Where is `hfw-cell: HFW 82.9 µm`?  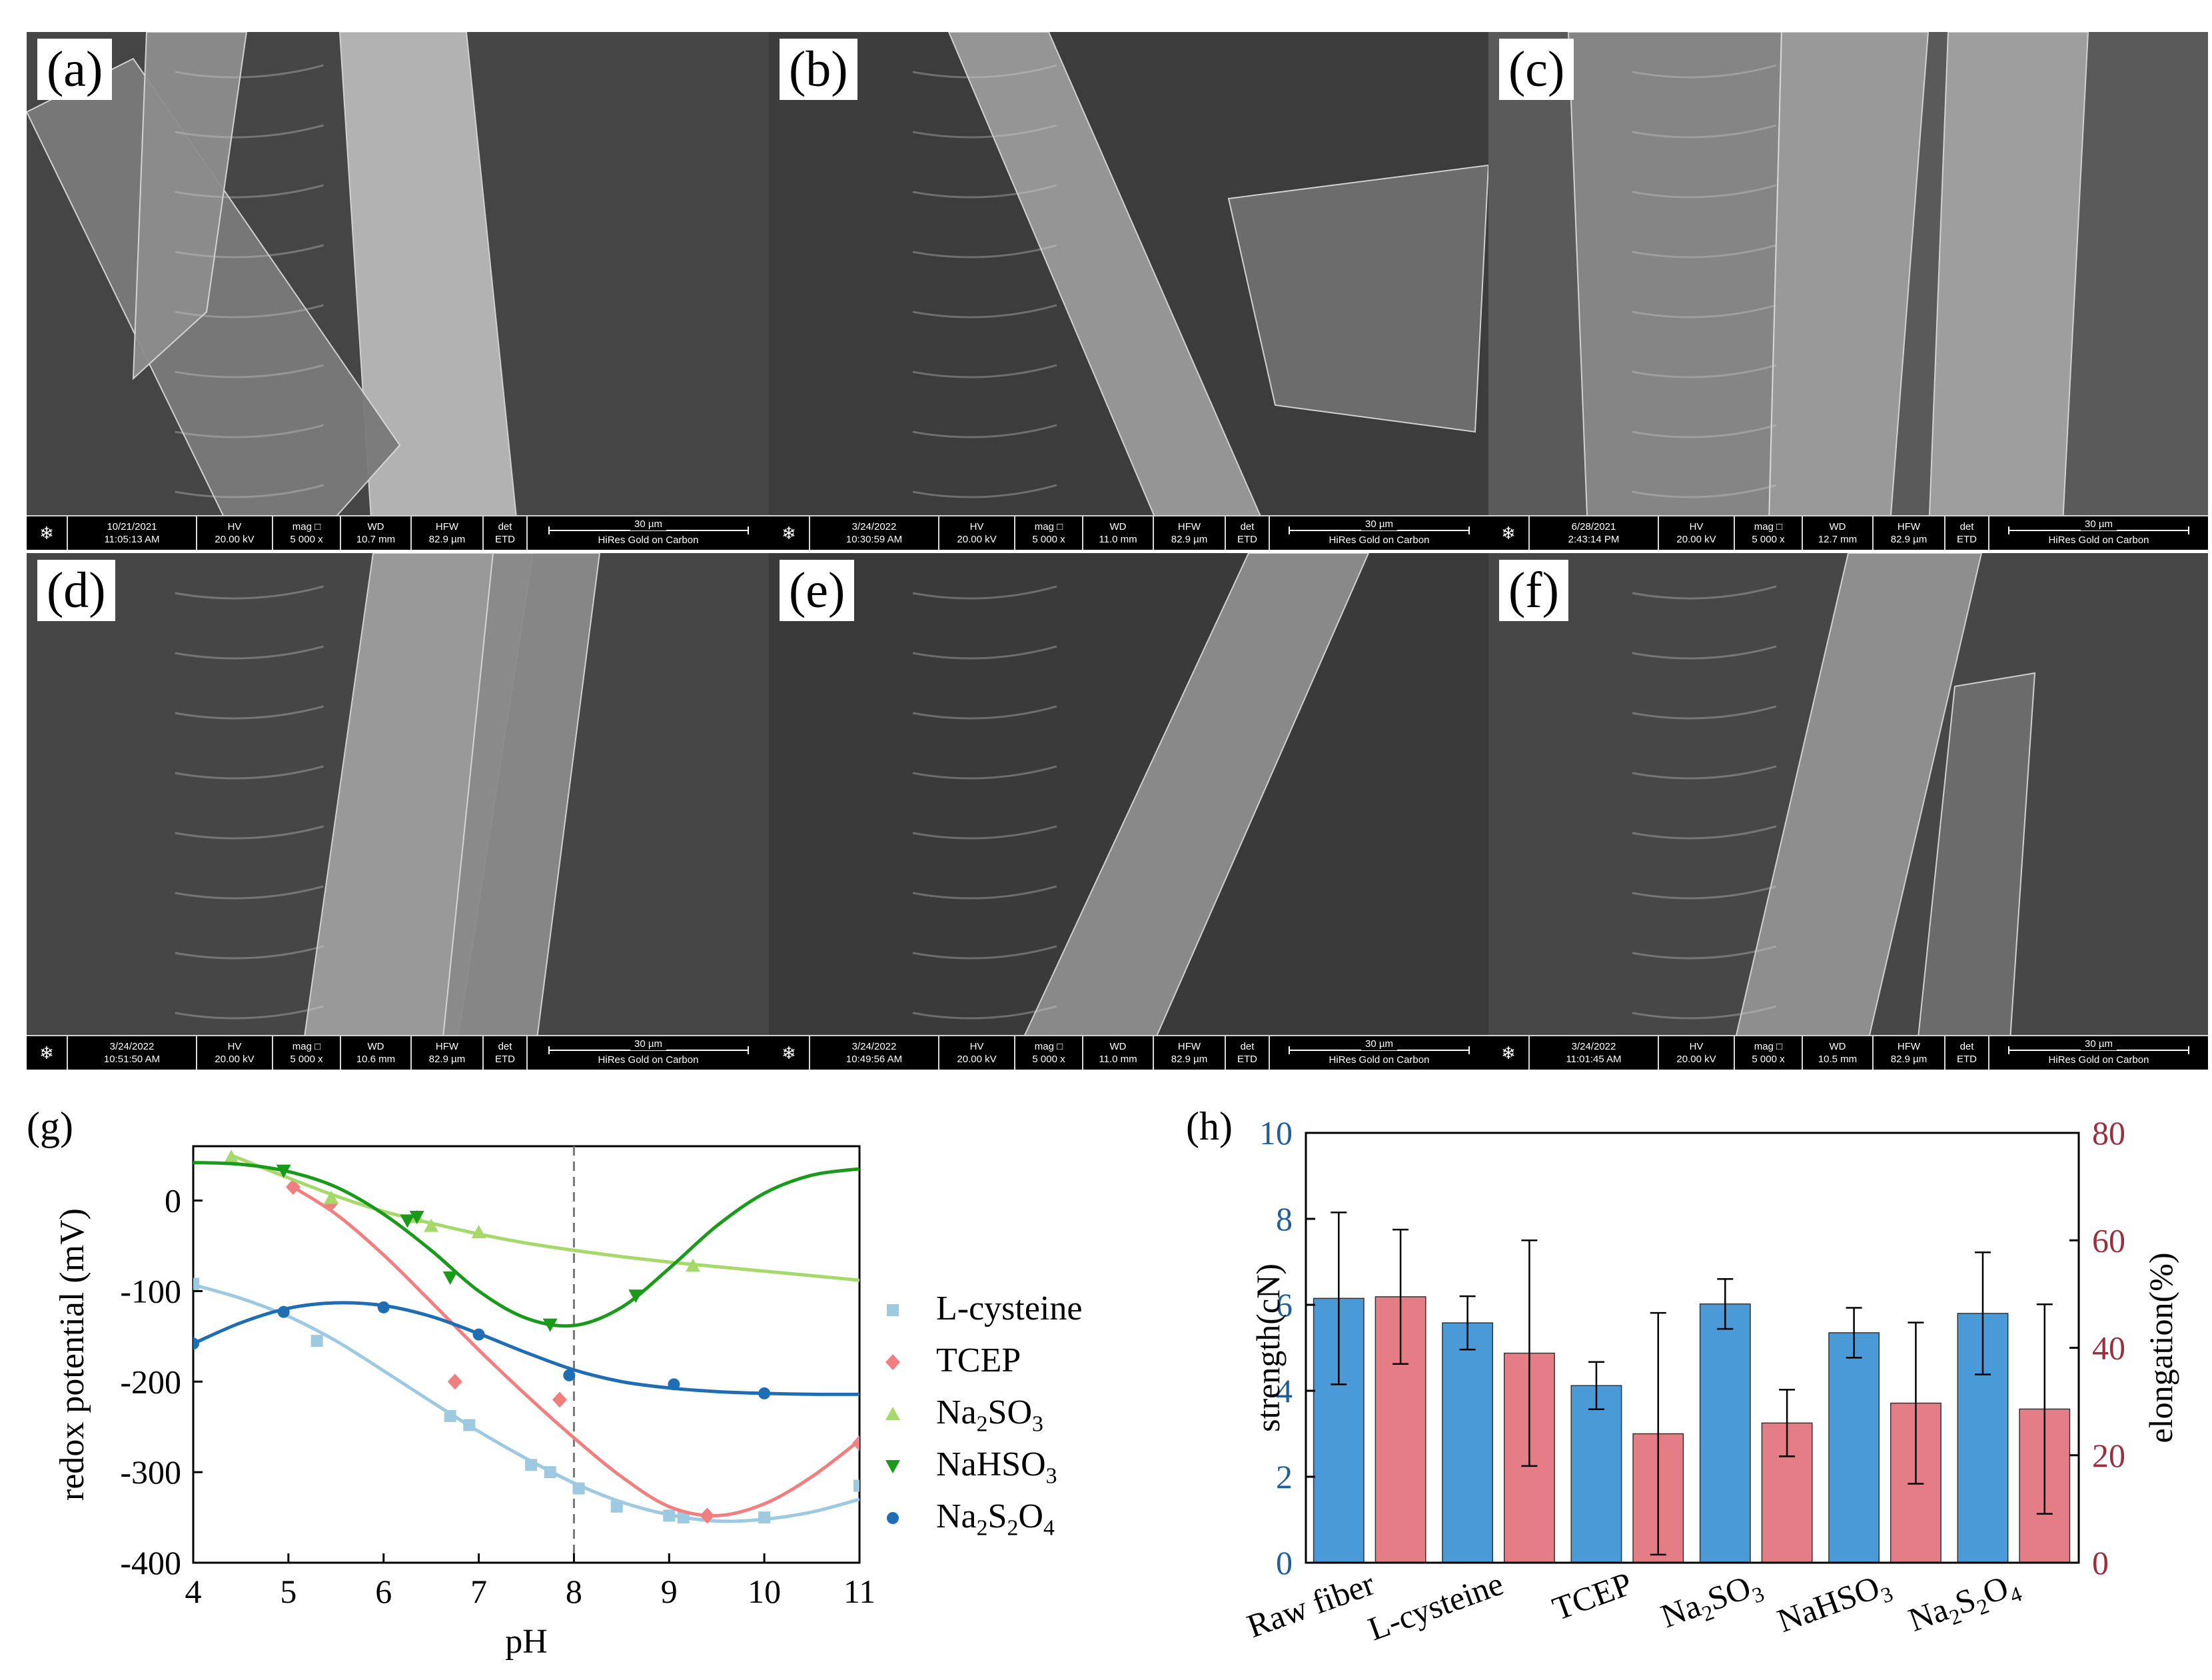 hfw-cell: HFW 82.9 µm is located at coordinates (1190, 533).